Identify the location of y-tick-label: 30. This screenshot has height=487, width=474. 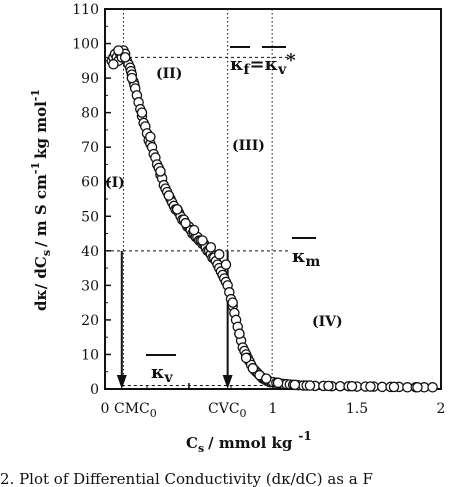
(90, 286).